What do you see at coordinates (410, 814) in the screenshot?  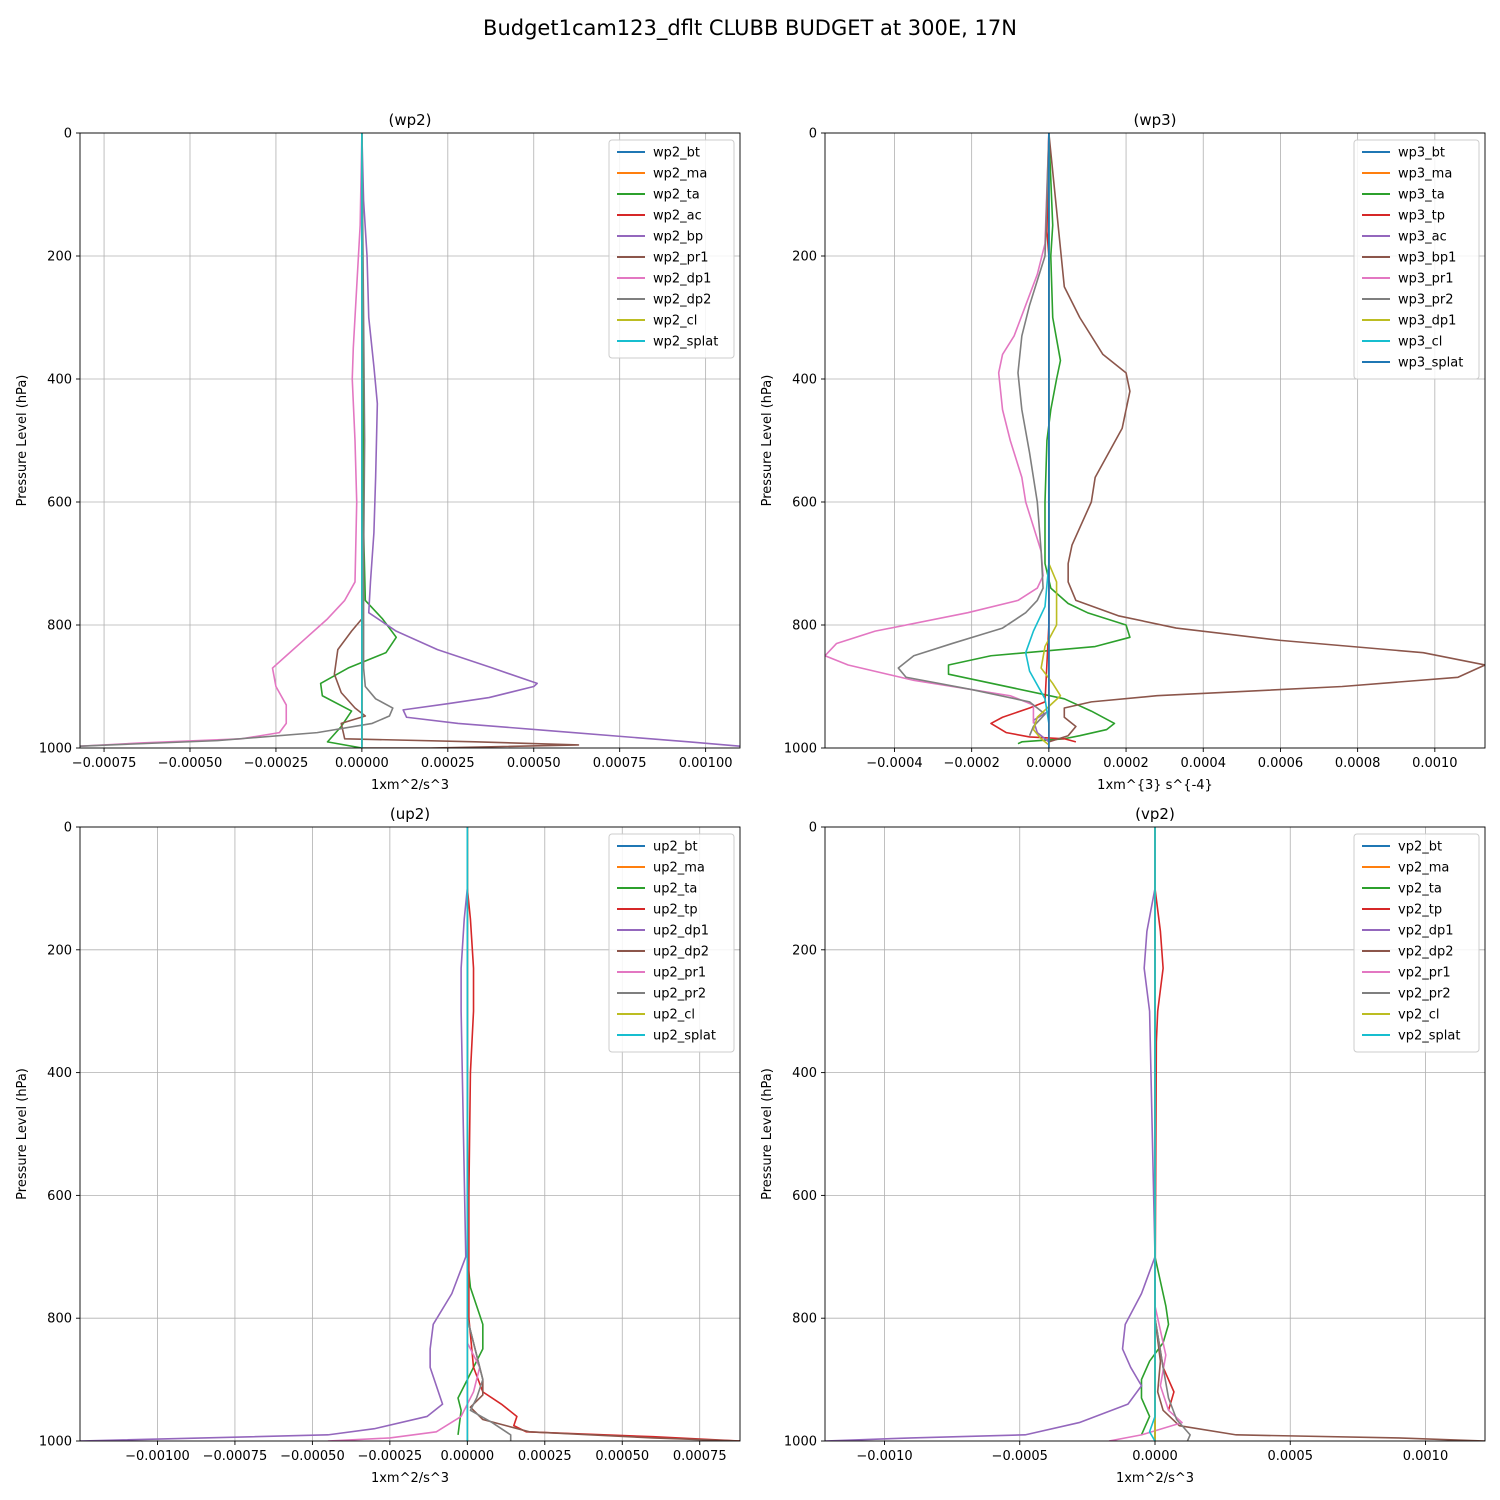 I see `panel-title: (up2)` at bounding box center [410, 814].